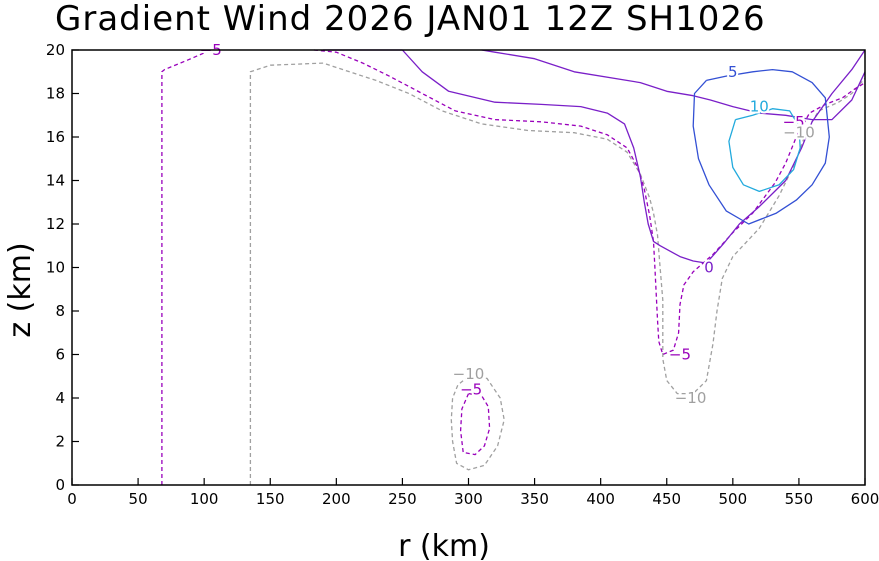  I want to click on x-tick-label: 550, so click(799, 499).